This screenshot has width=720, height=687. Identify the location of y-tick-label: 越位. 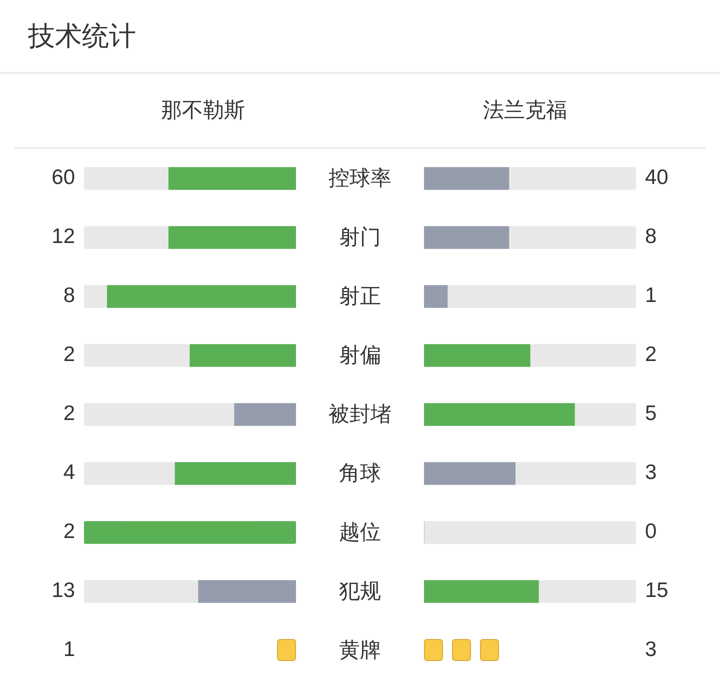
(360, 532).